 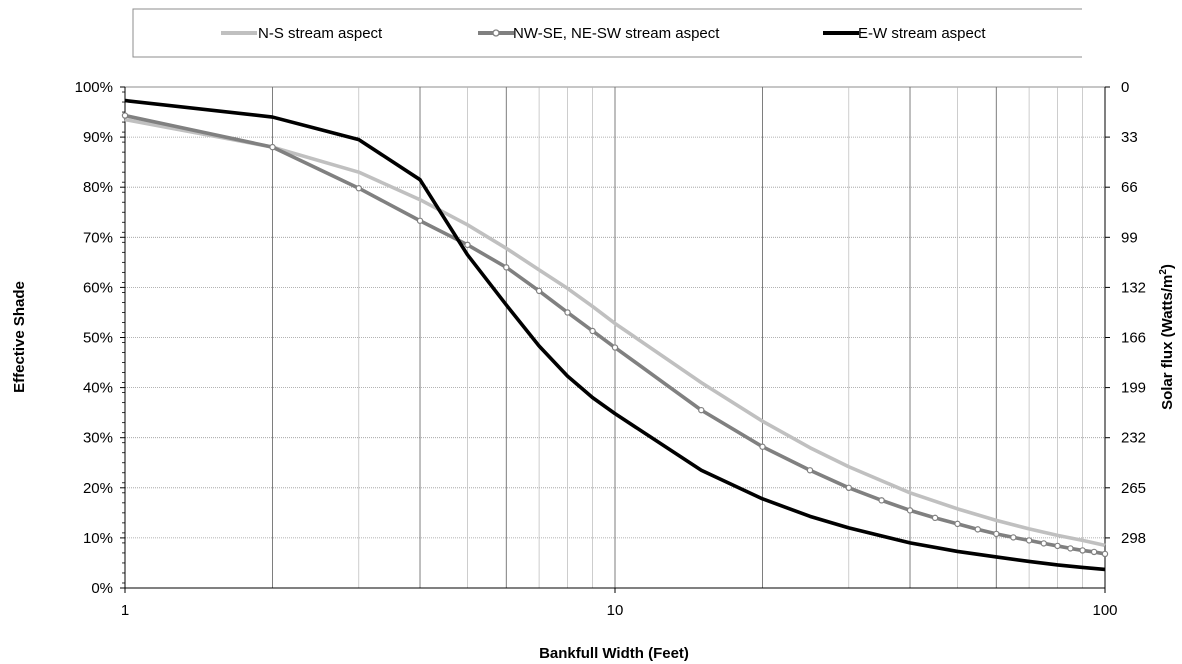 What do you see at coordinates (98, 187) in the screenshot?
I see `y-tick-label: 80%` at bounding box center [98, 187].